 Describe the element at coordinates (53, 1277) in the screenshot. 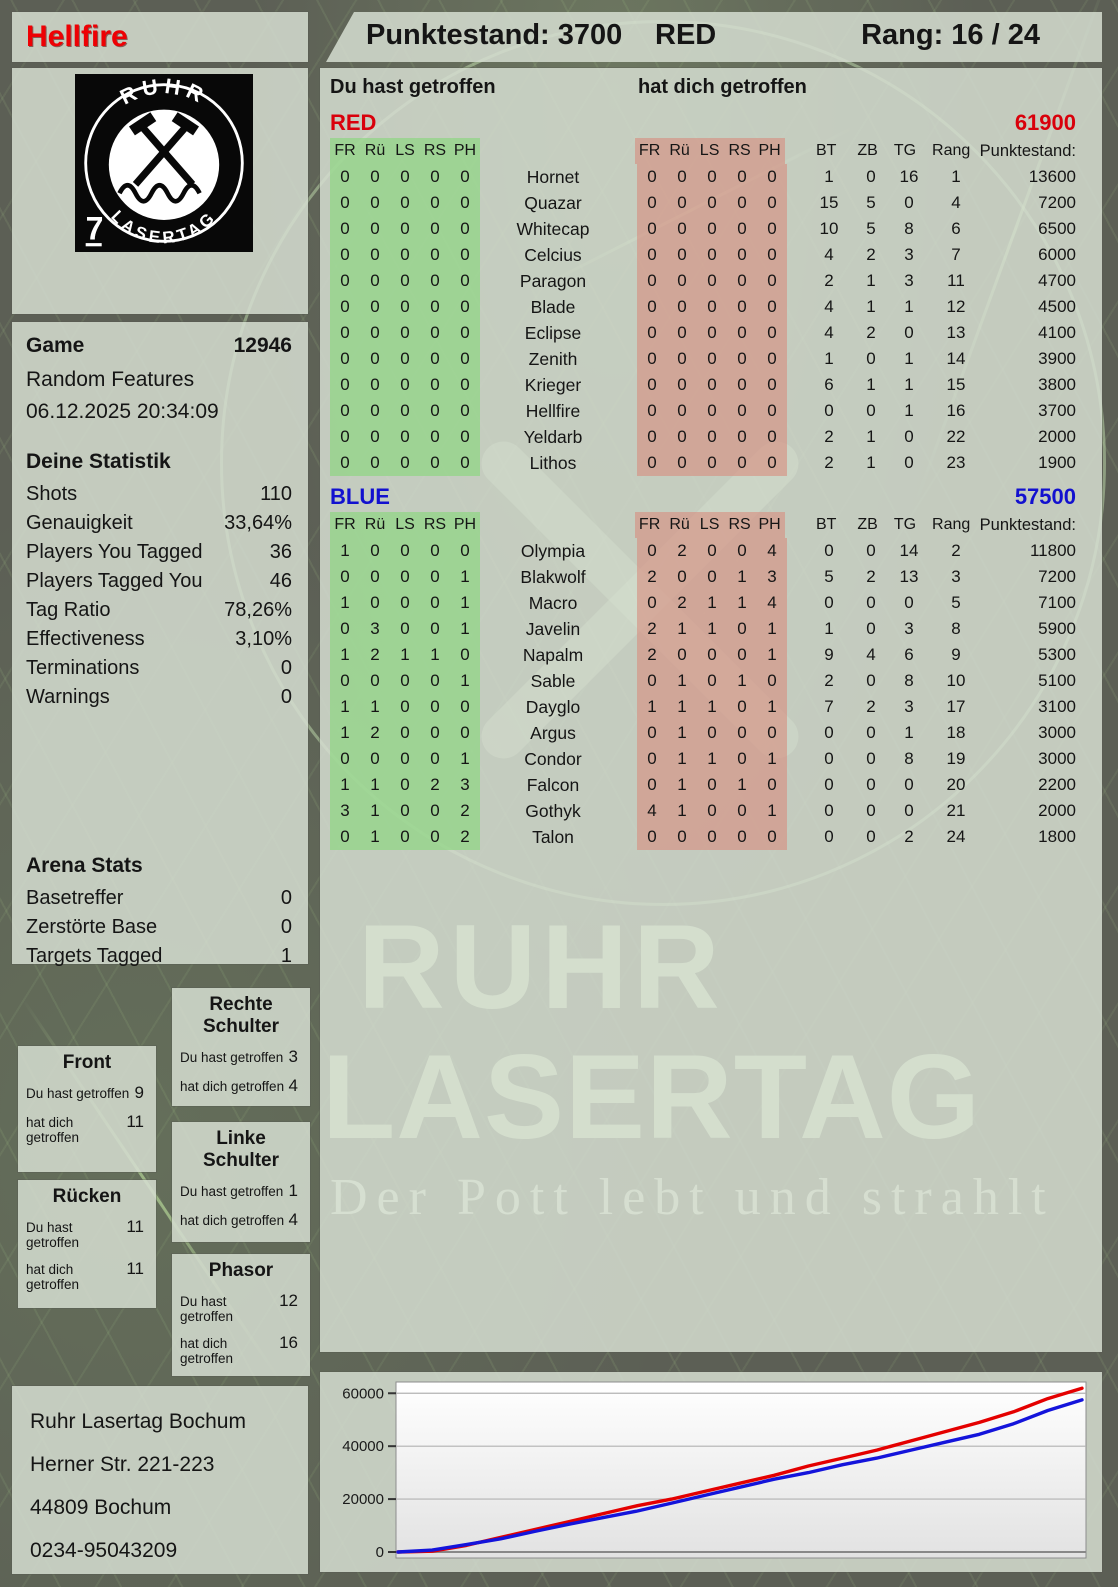

I see `hitzone-them-label: hat dich getroffen` at that location.